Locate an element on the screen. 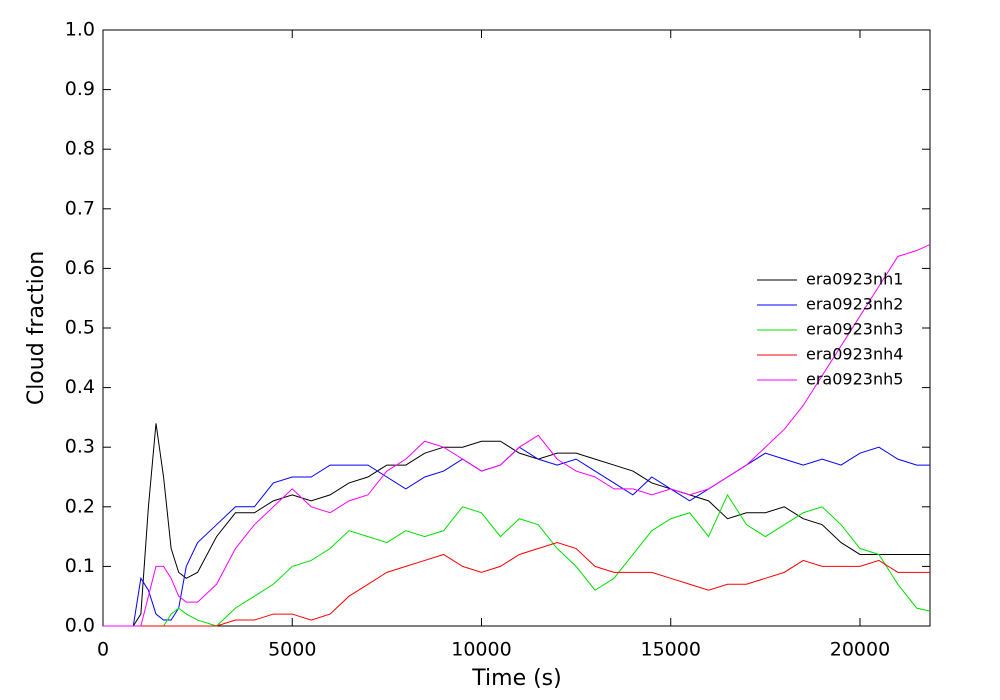  legend-label: era0923nh2 is located at coordinates (854, 304).